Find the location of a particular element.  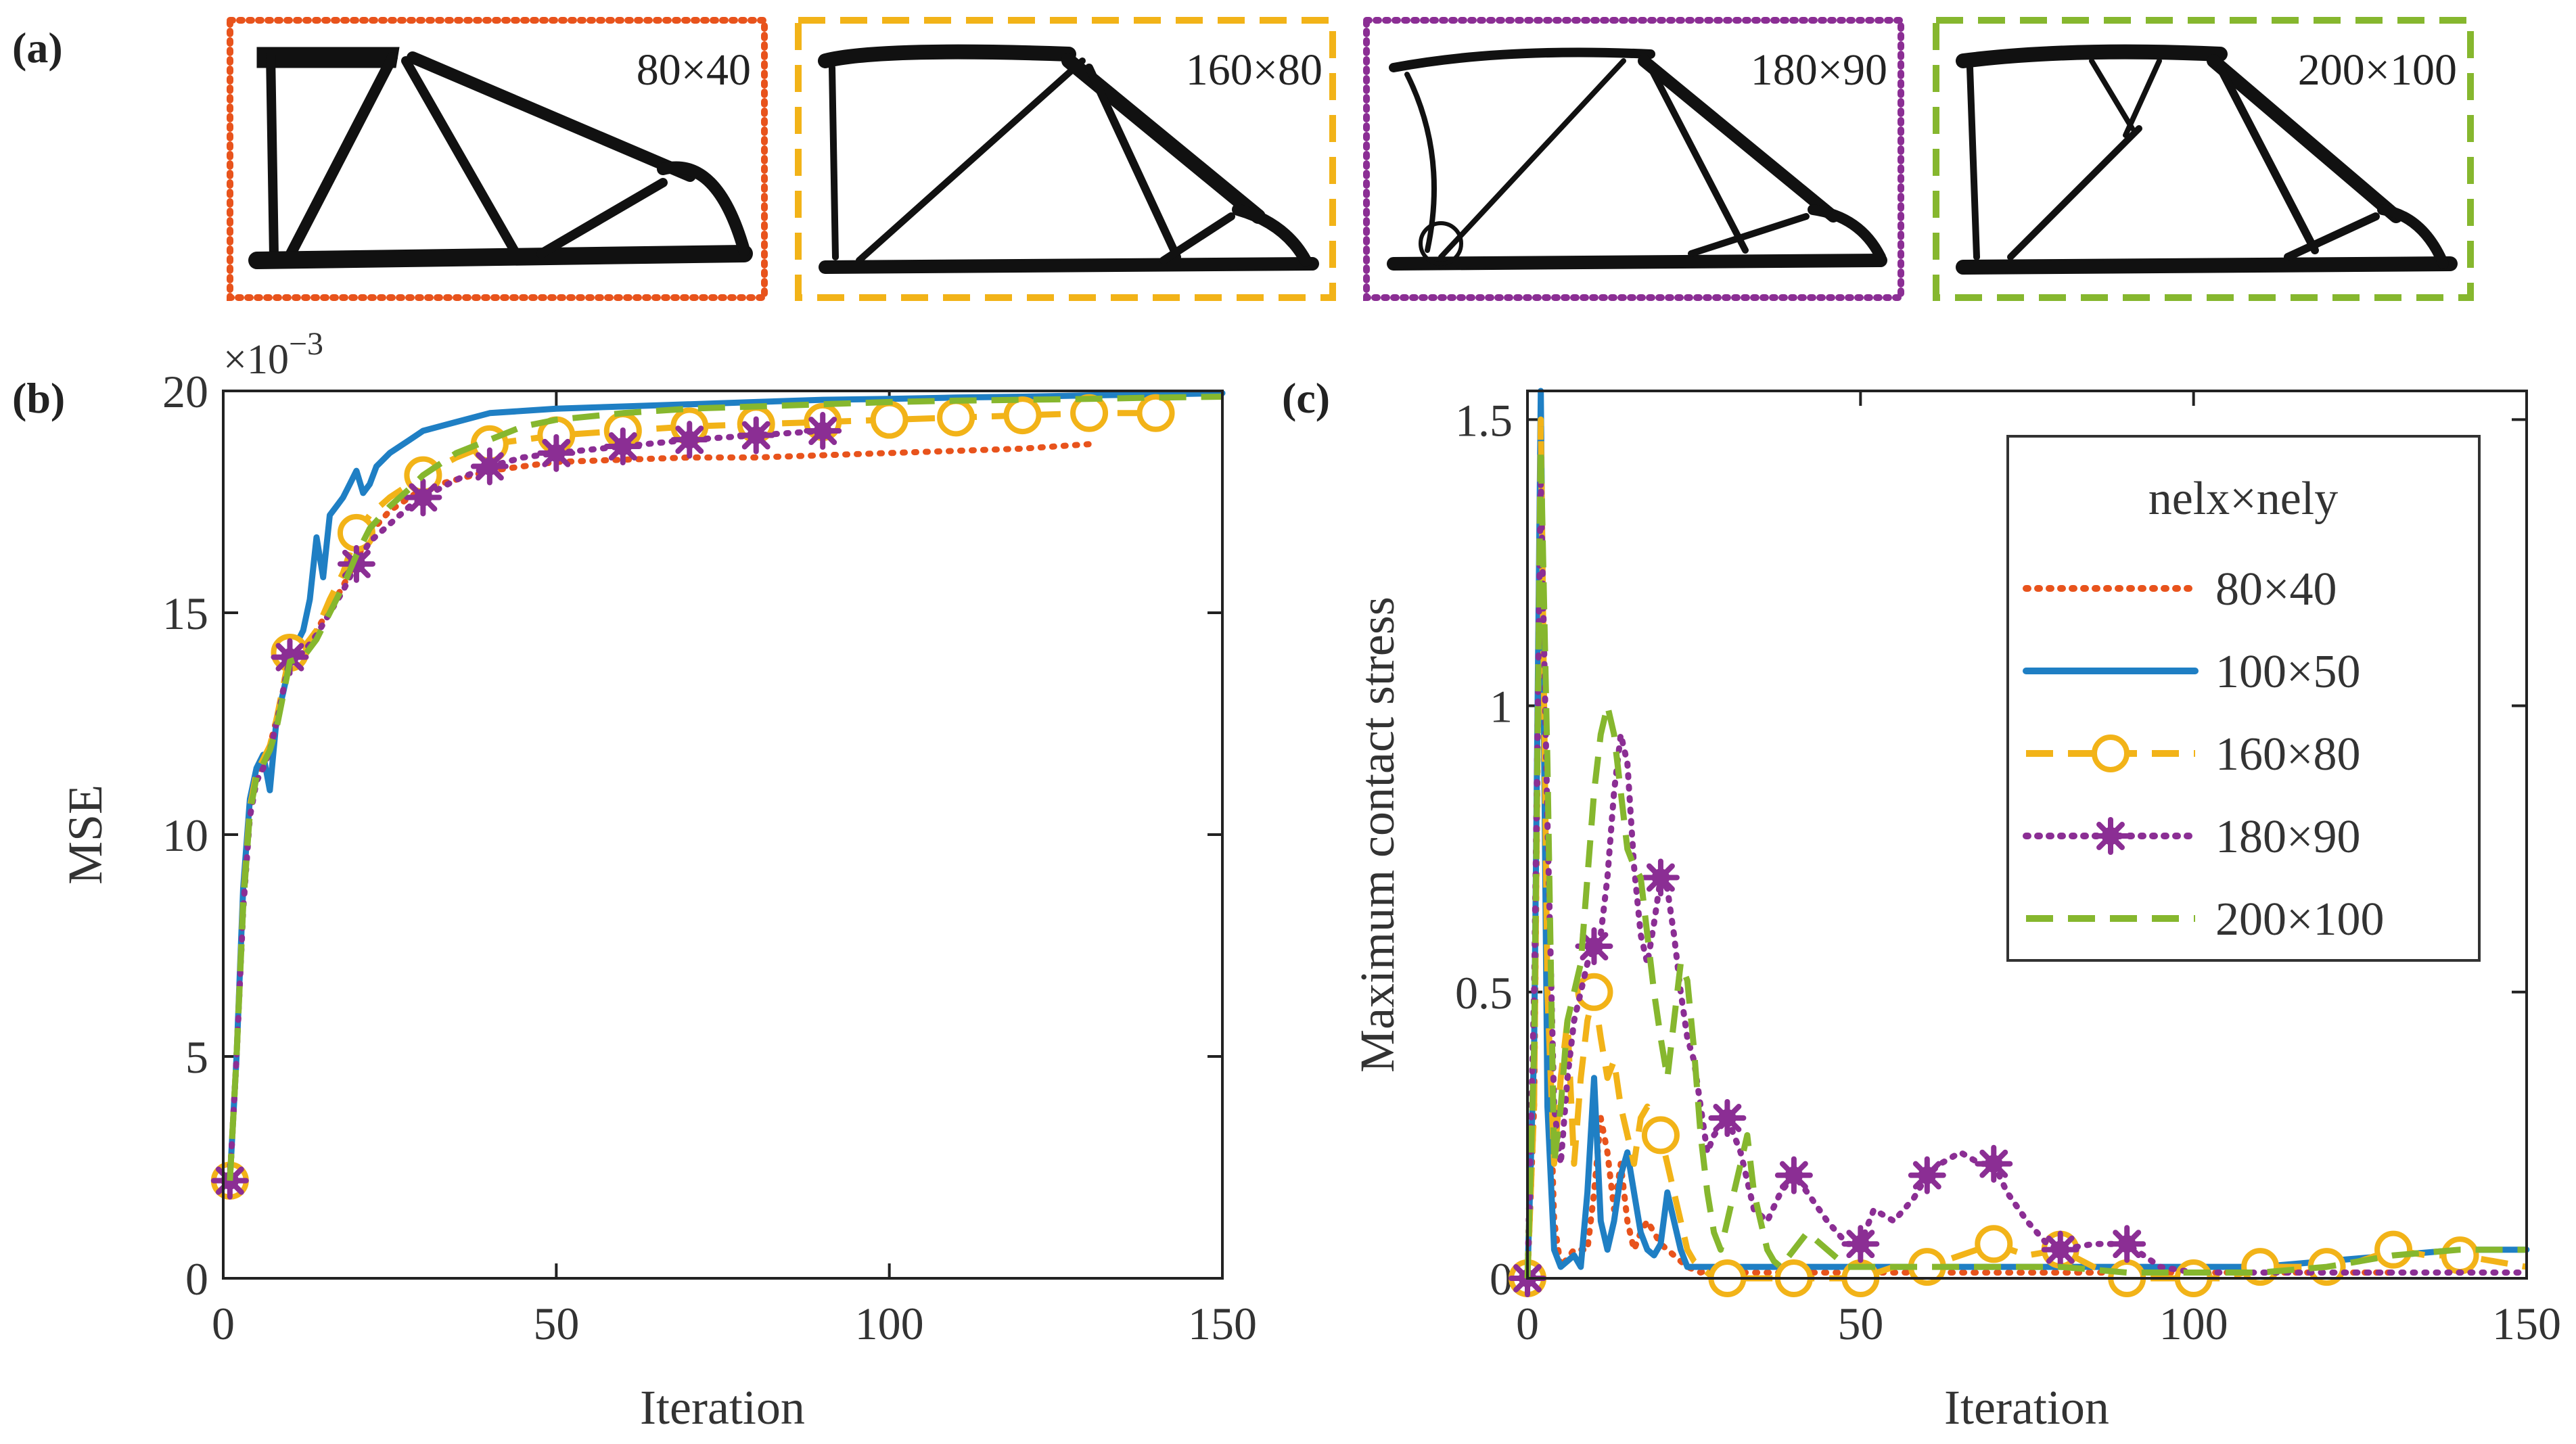

chart-c-legend: nelx×nely 80×40 100×50 160×80 180×90 200×100 is located at coordinates (2243, 698).